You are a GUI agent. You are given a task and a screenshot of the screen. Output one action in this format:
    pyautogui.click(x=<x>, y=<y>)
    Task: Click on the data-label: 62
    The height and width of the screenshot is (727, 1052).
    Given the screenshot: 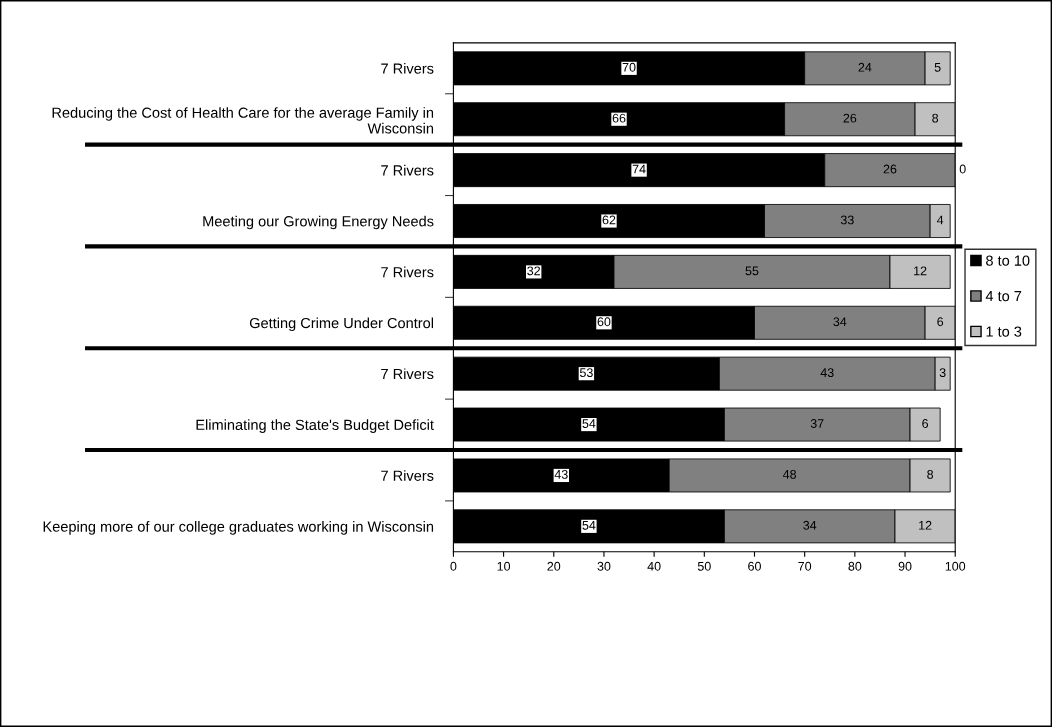 What is the action you would take?
    pyautogui.click(x=609, y=220)
    